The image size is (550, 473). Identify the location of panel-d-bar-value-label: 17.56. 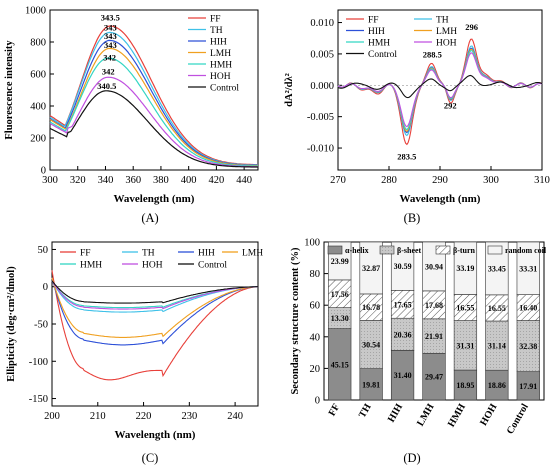
(340, 294).